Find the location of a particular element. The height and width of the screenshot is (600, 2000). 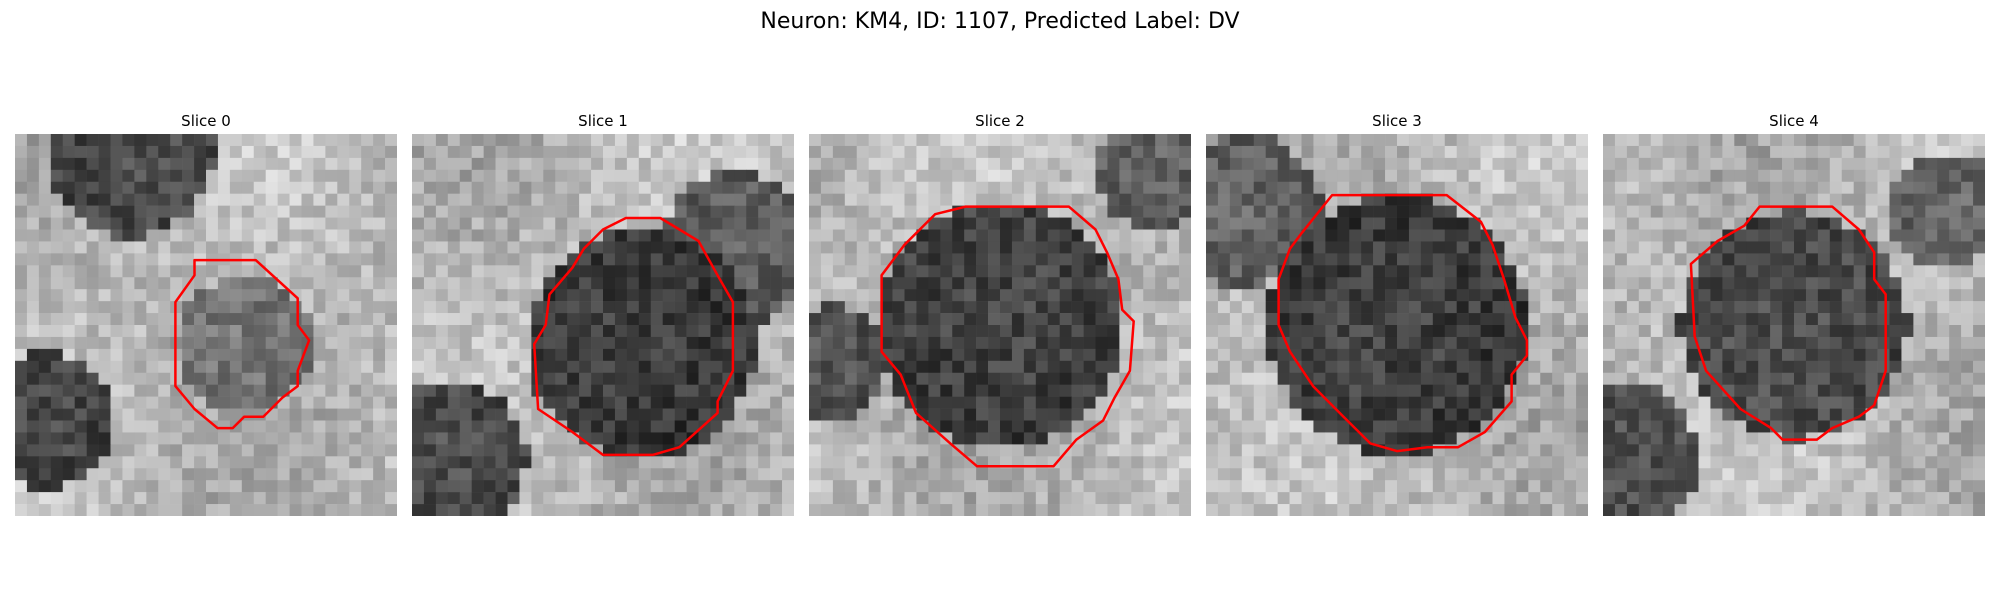

slice-title-1: Slice 1 is located at coordinates (603, 121).